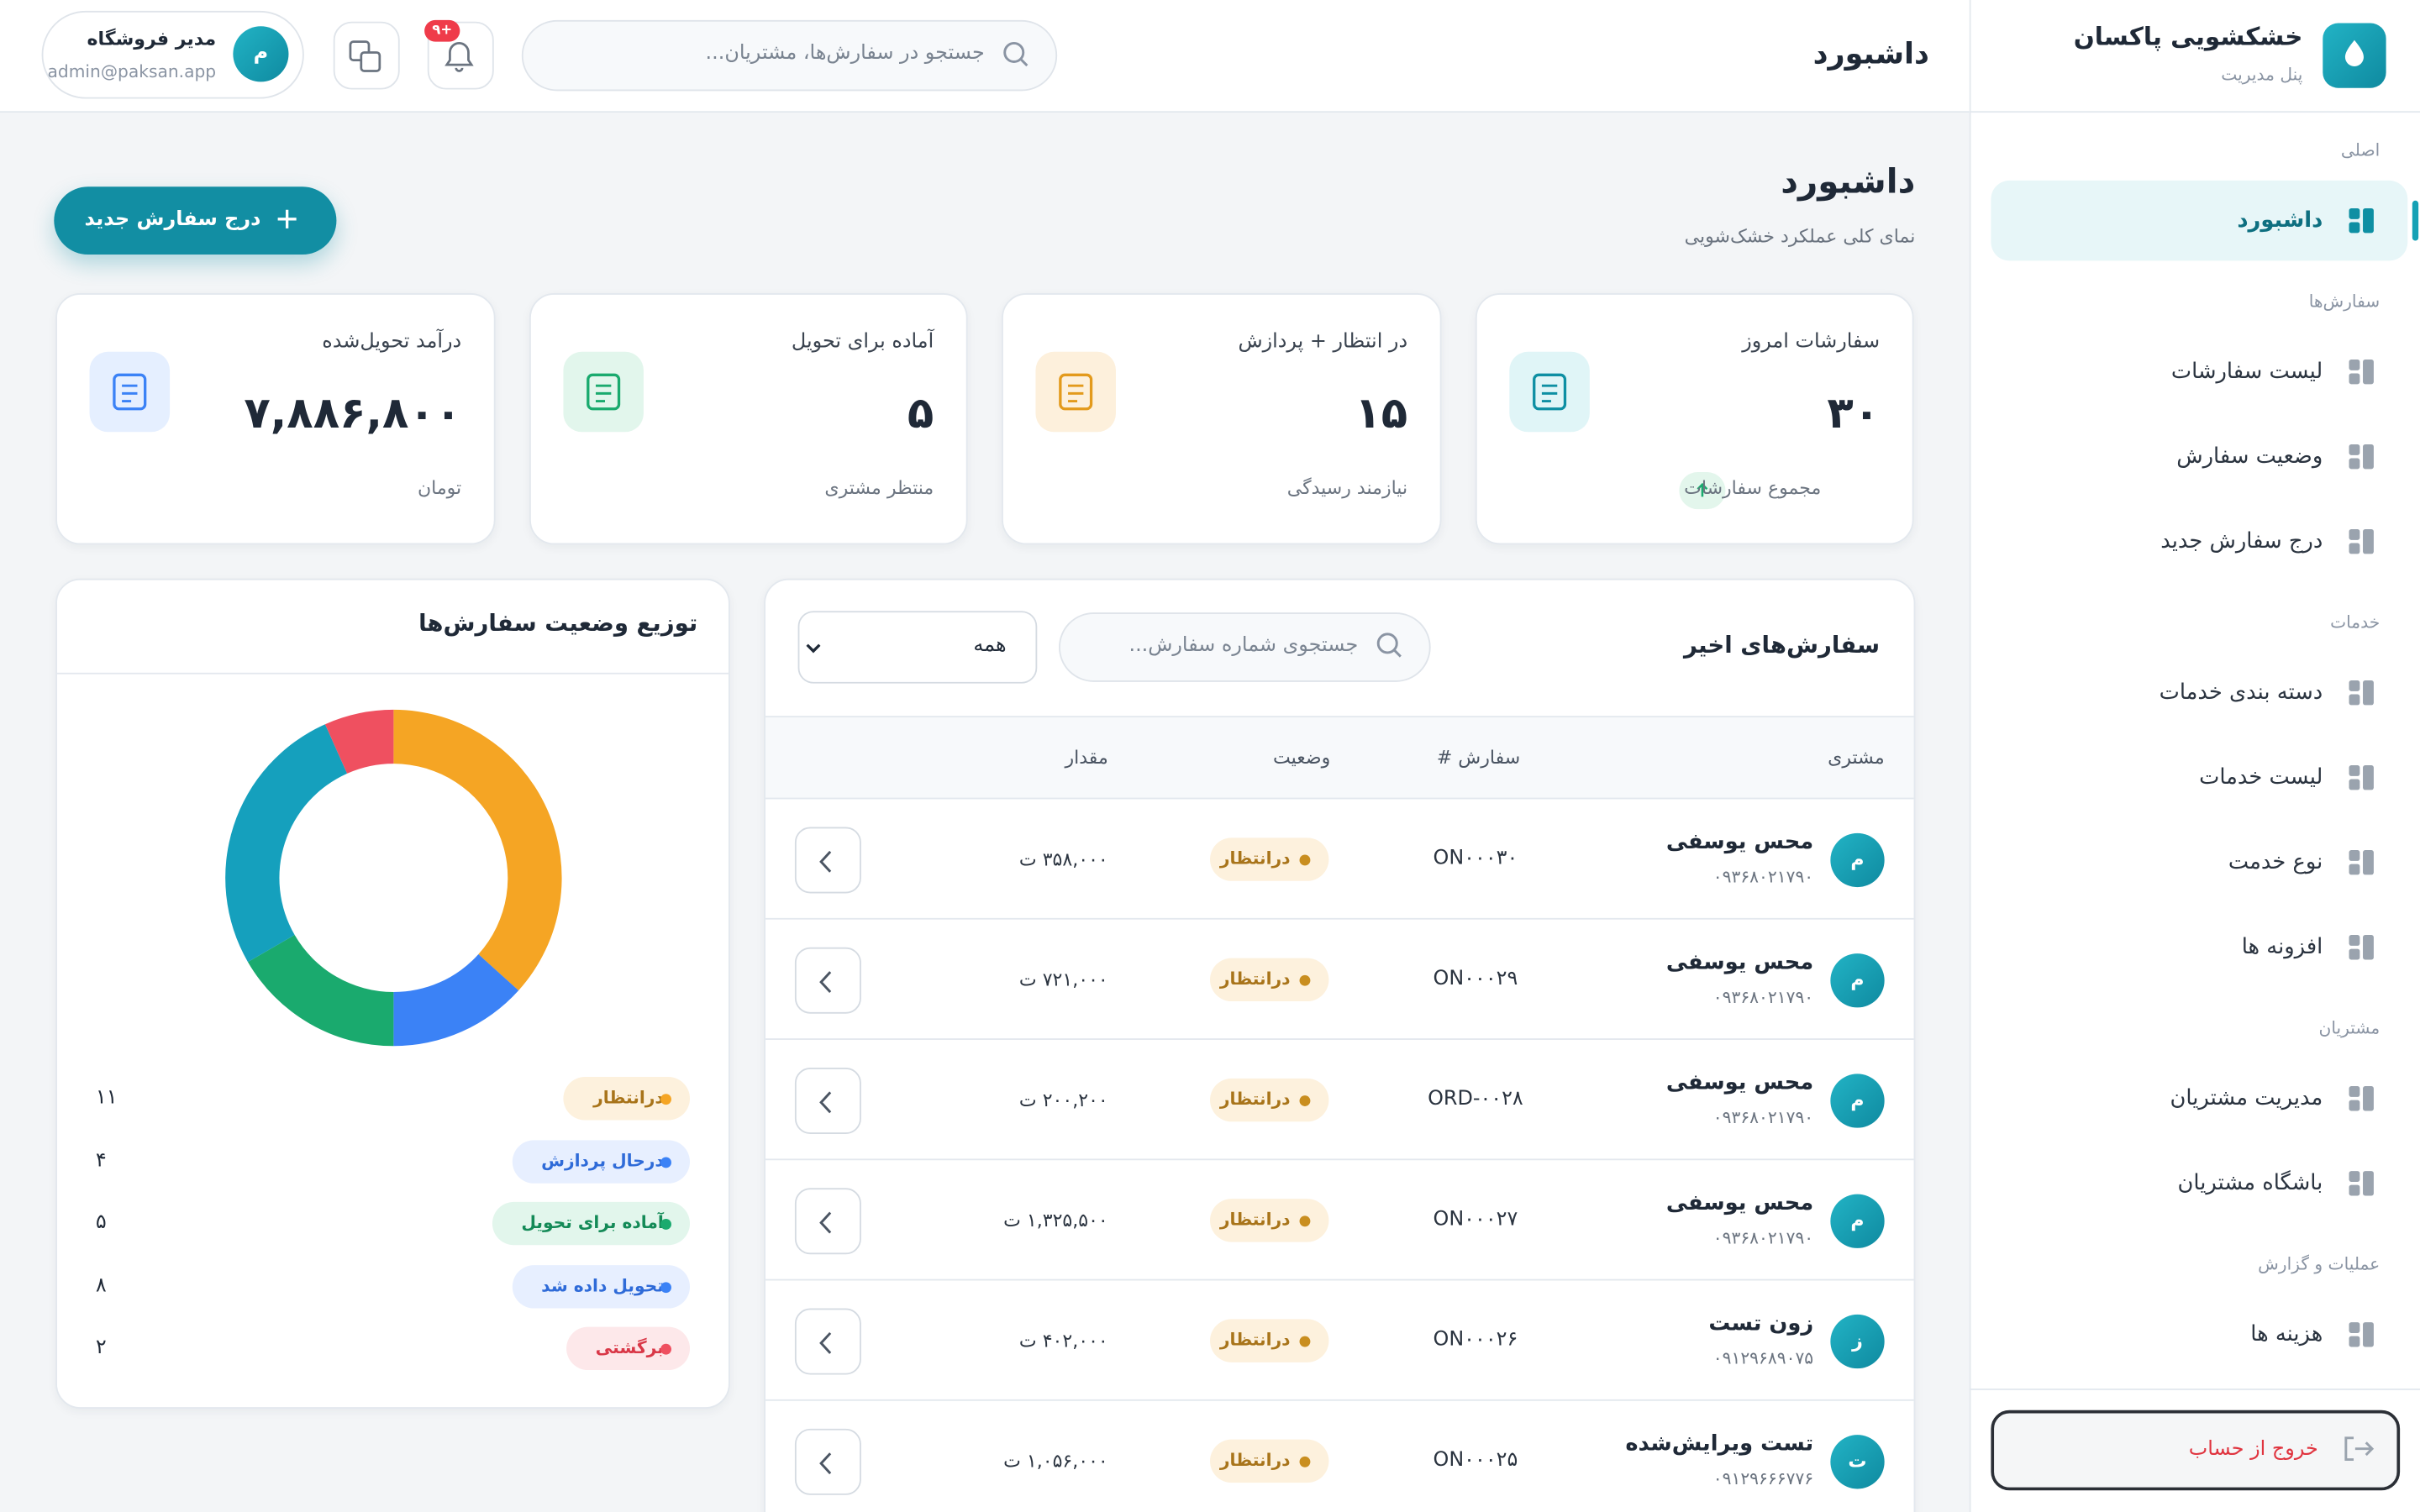 The image size is (2420, 1512). Describe the element at coordinates (1063, 1341) in the screenshot. I see `order-amount: ۴۰۲,۰۰۰ ت` at that location.